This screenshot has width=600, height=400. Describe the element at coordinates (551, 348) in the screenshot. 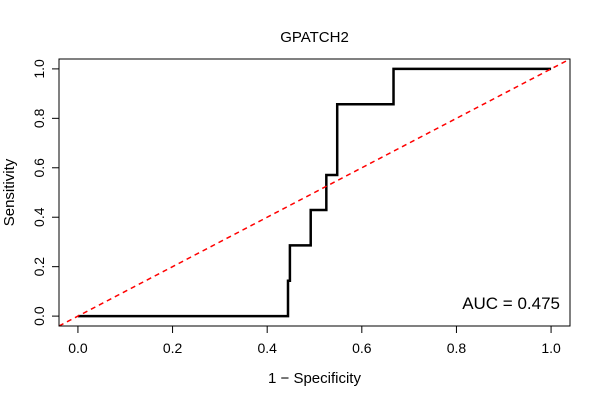

I see `x-tick-label: 1.0` at that location.